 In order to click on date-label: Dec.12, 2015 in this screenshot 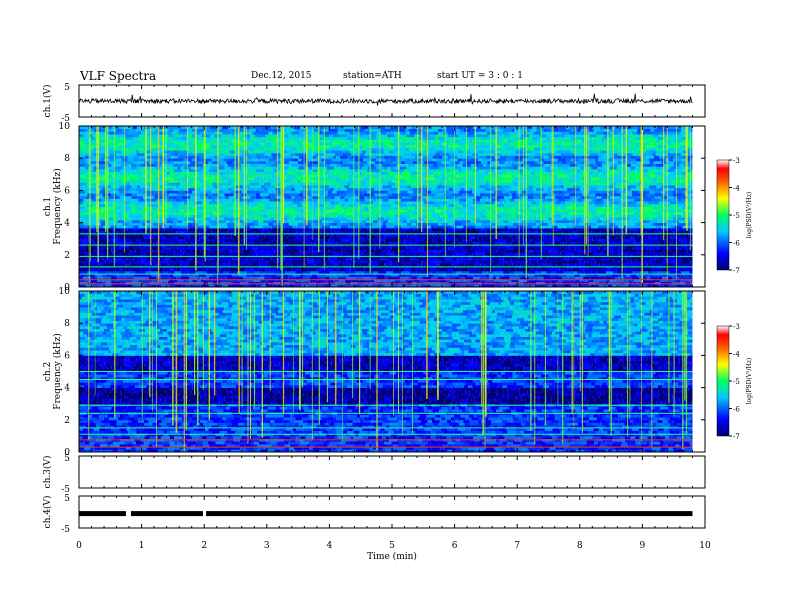, I will do `click(281, 76)`.